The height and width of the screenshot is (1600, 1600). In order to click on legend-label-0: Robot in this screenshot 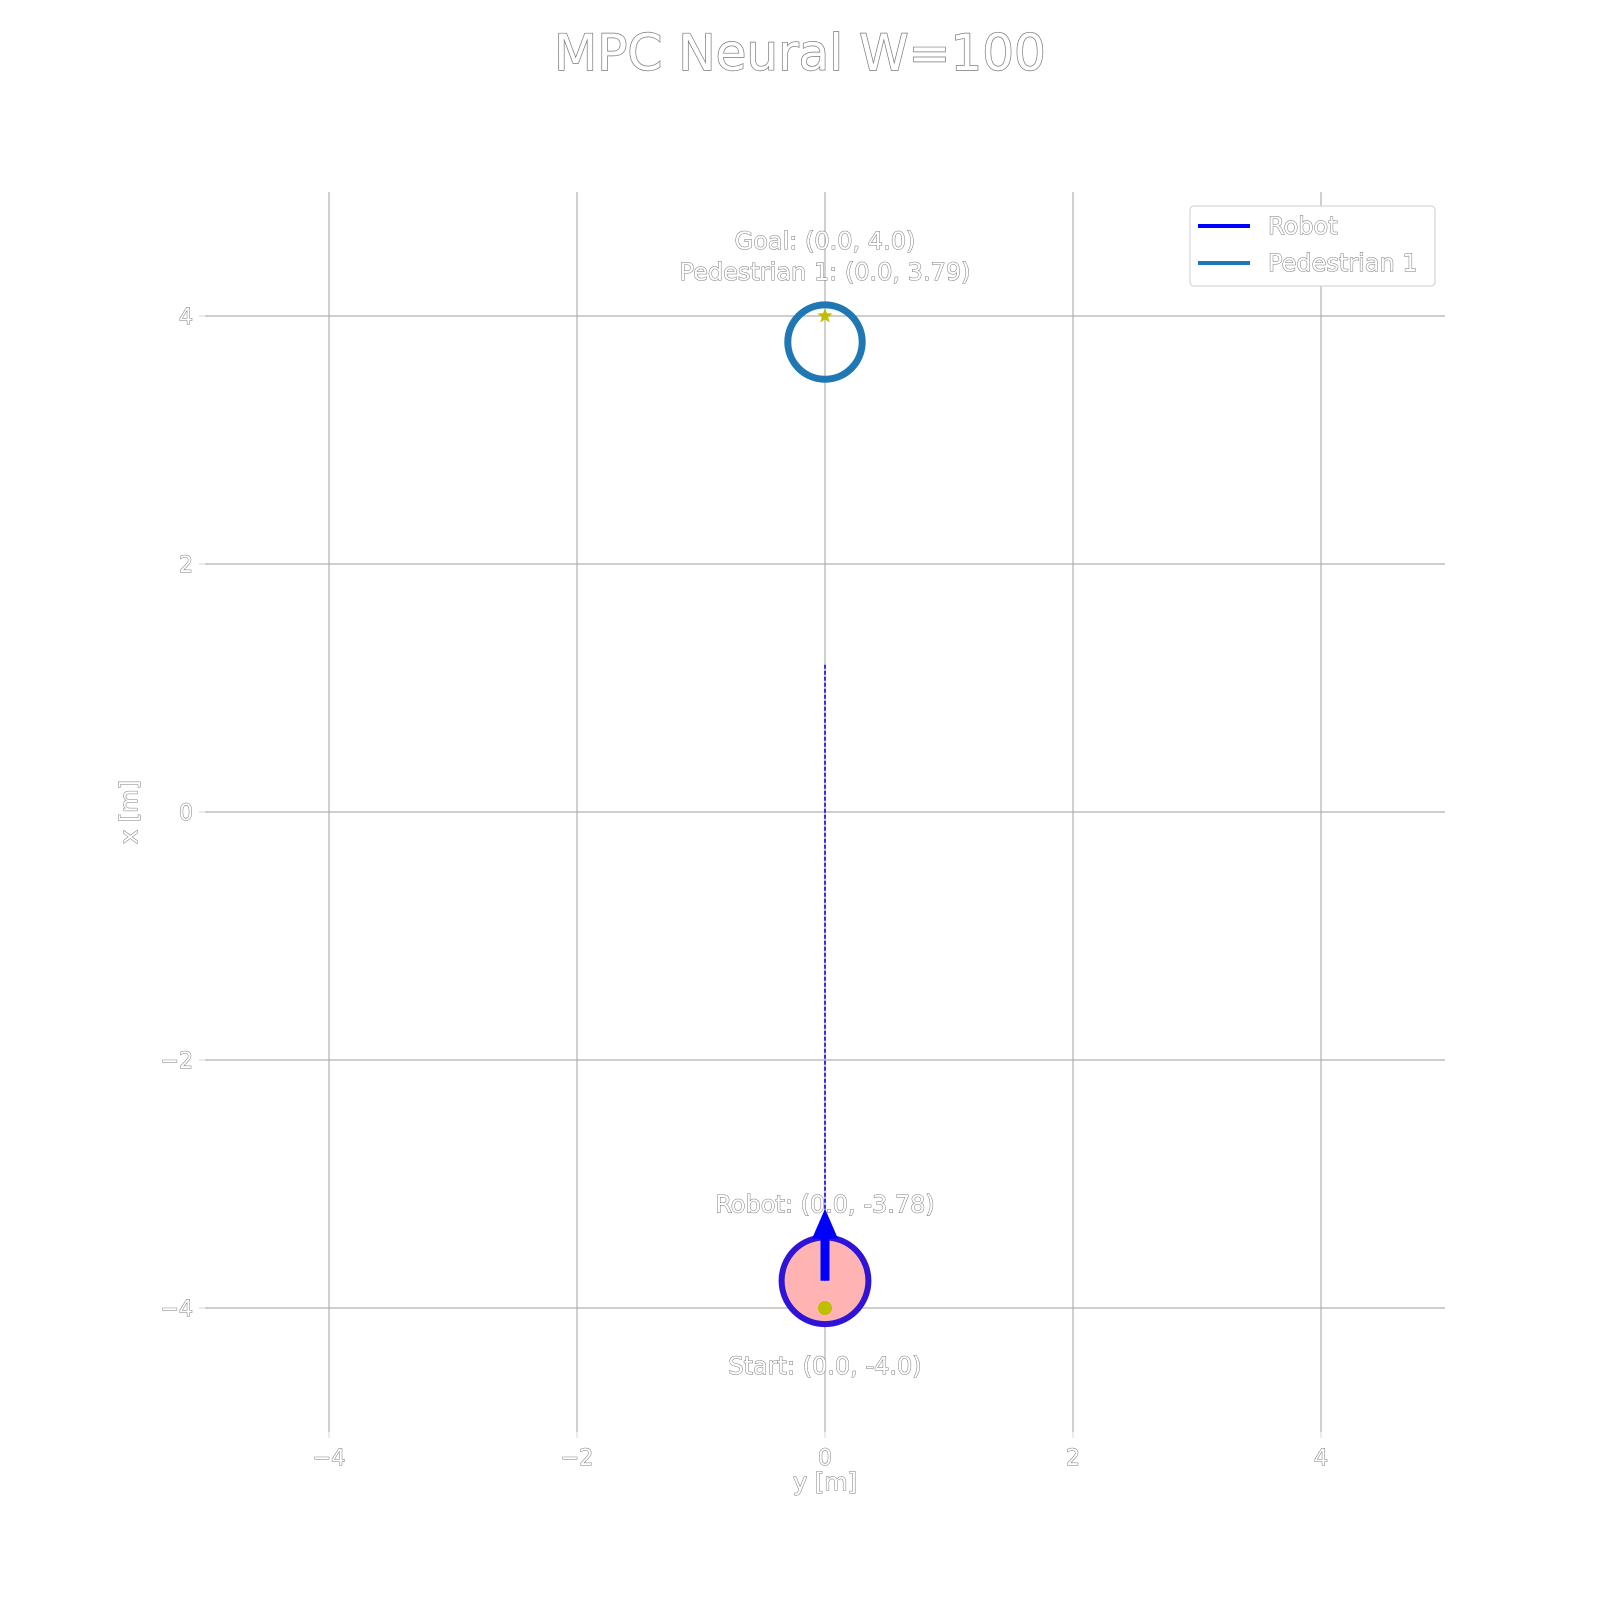, I will do `click(1303, 226)`.